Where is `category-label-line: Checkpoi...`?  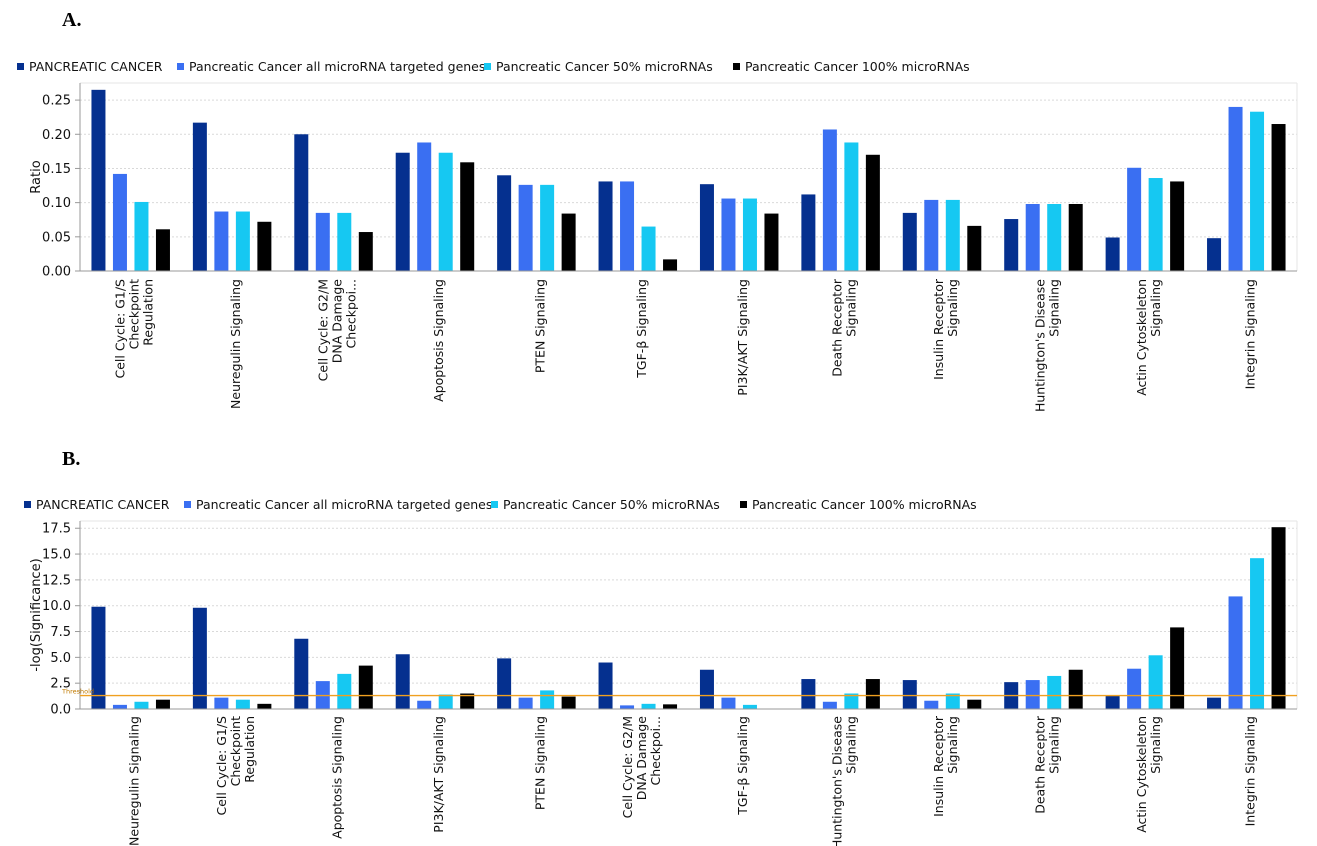
category-label-line: Checkpoi... is located at coordinates (655, 750).